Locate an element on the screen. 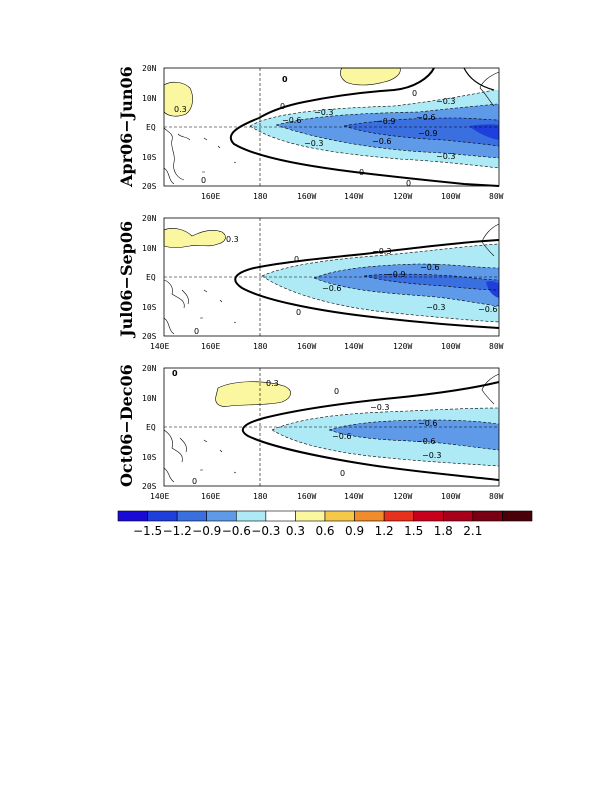 The width and height of the screenshot is (612, 792). colorbar-label: 1.8 is located at coordinates (443, 531).